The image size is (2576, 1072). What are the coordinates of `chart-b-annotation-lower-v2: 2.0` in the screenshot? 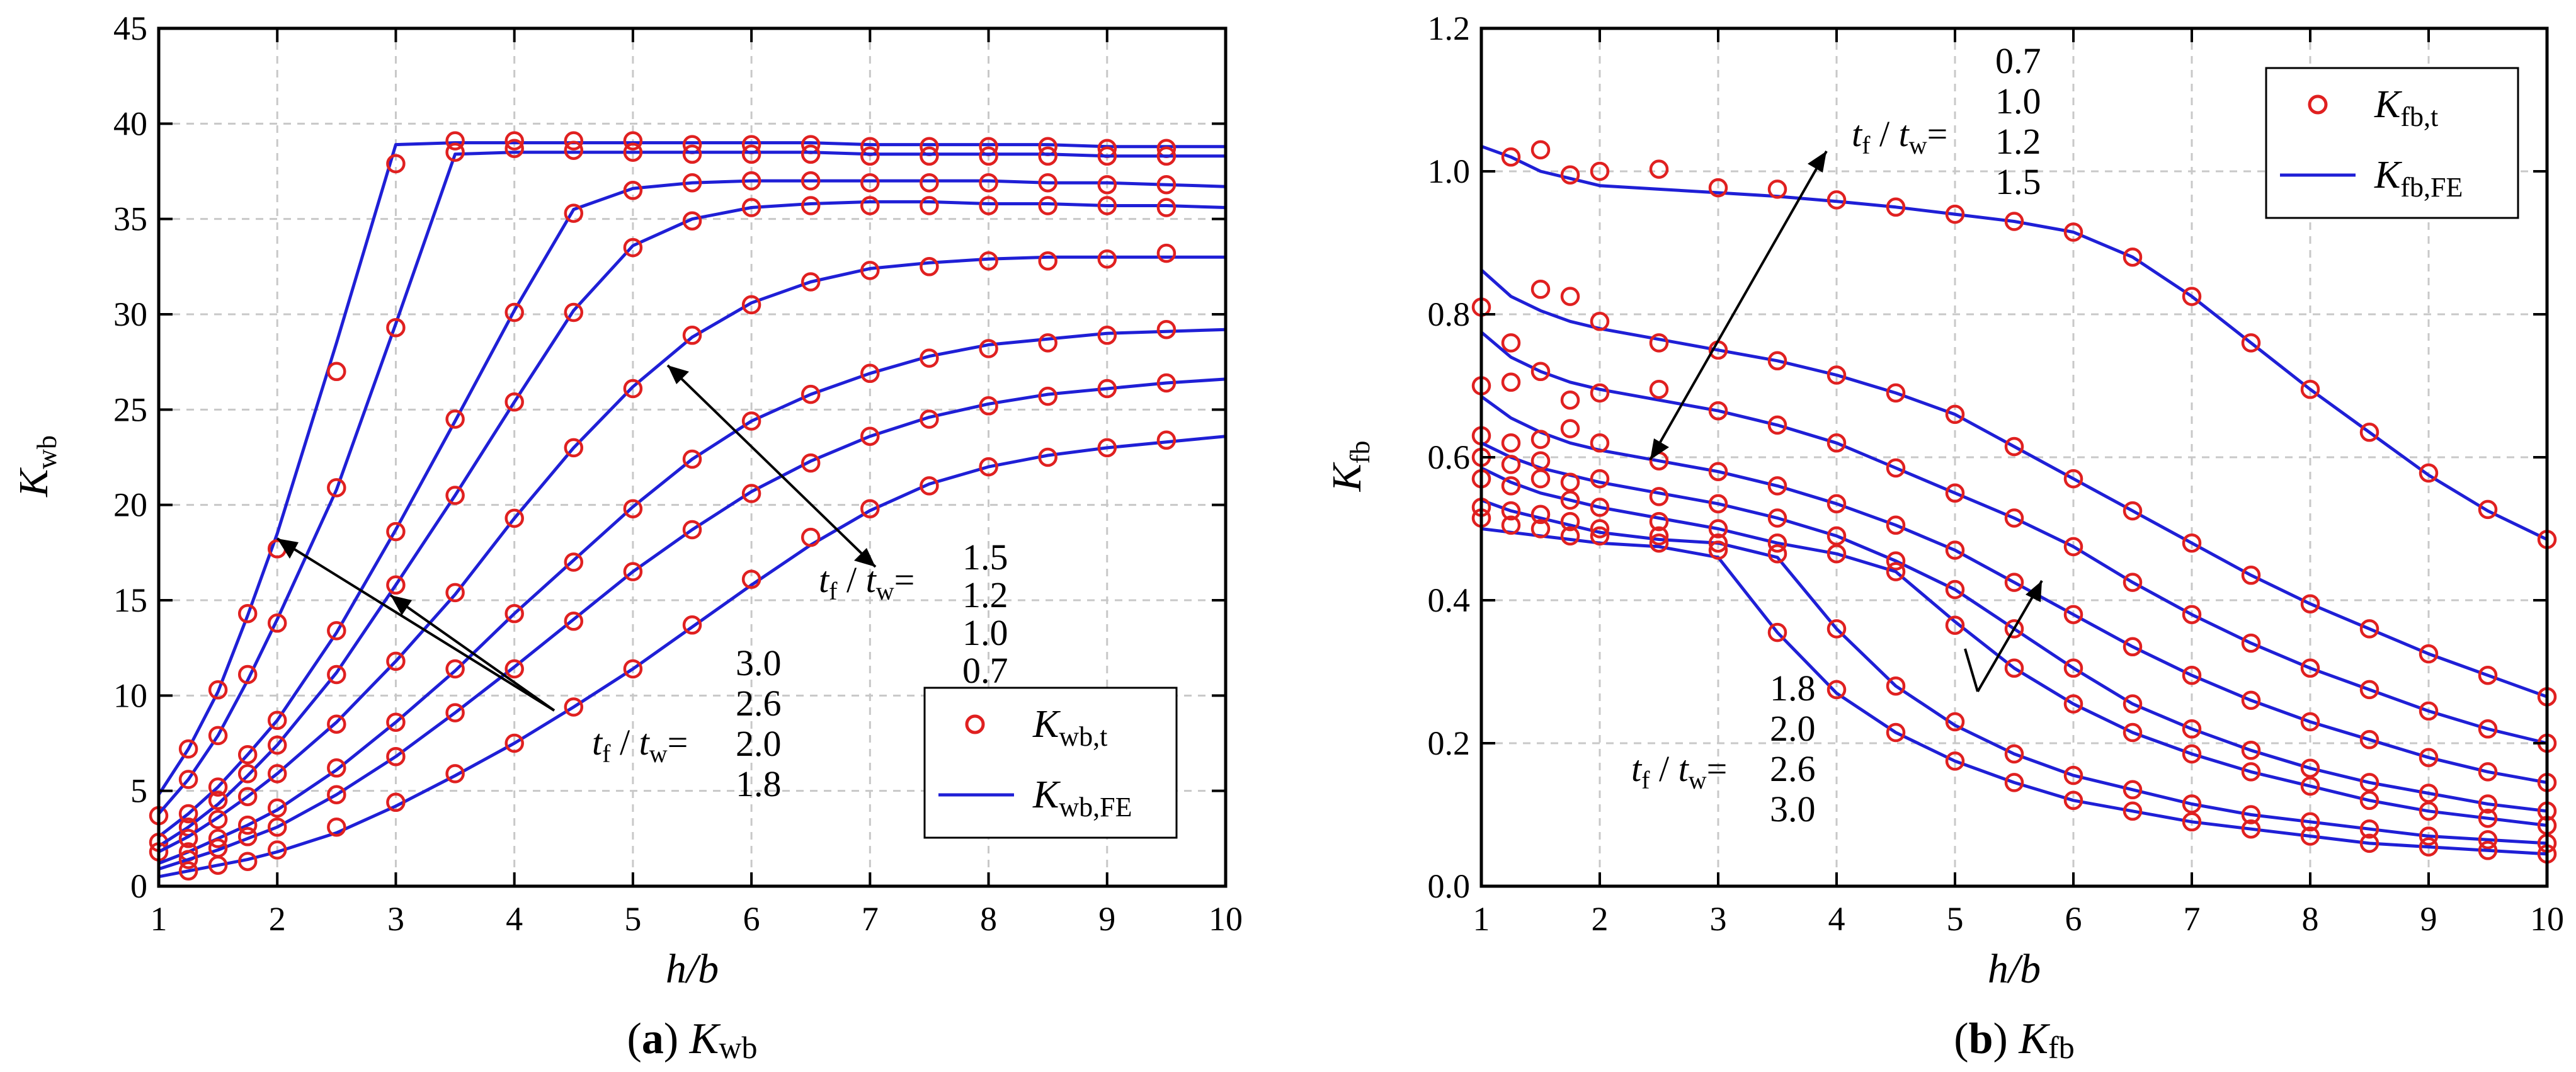 It's located at (1793, 728).